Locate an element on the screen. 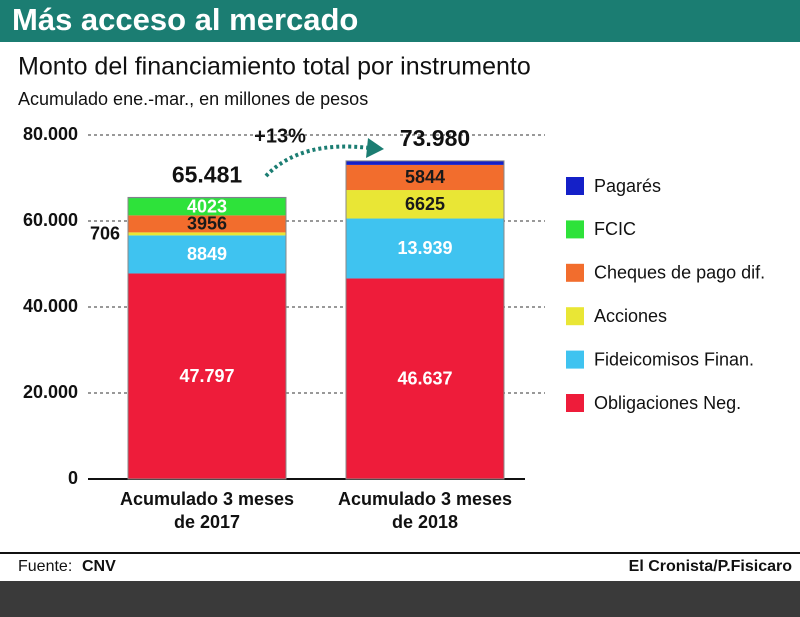 This screenshot has height=617, width=800. x-tick-label: Acumulado 3 meses de 2017 is located at coordinates (207, 510).